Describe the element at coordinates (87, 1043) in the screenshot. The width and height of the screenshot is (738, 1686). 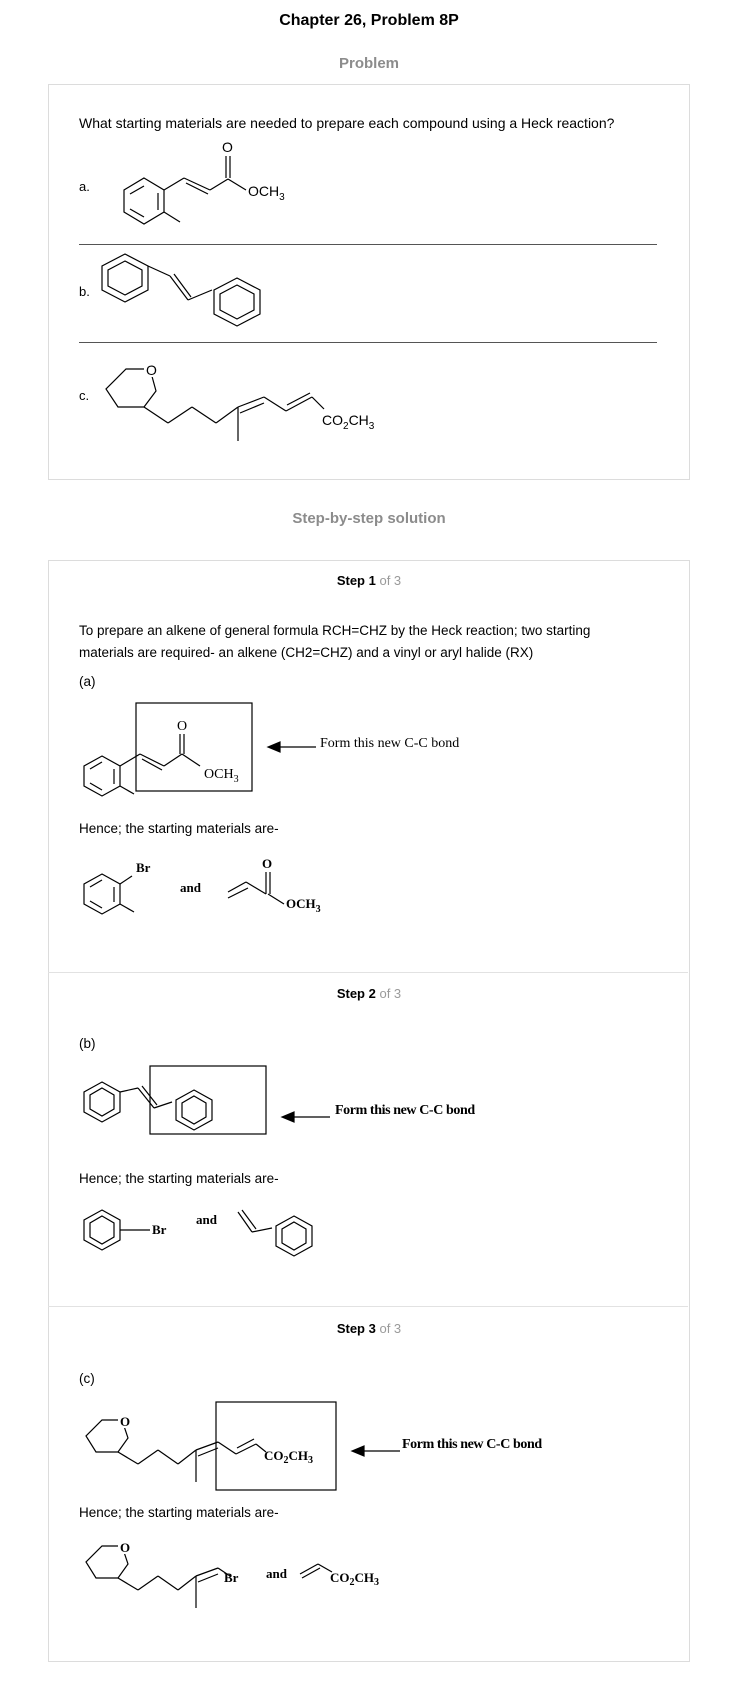
I see `step-2-part-label: (b)` at that location.